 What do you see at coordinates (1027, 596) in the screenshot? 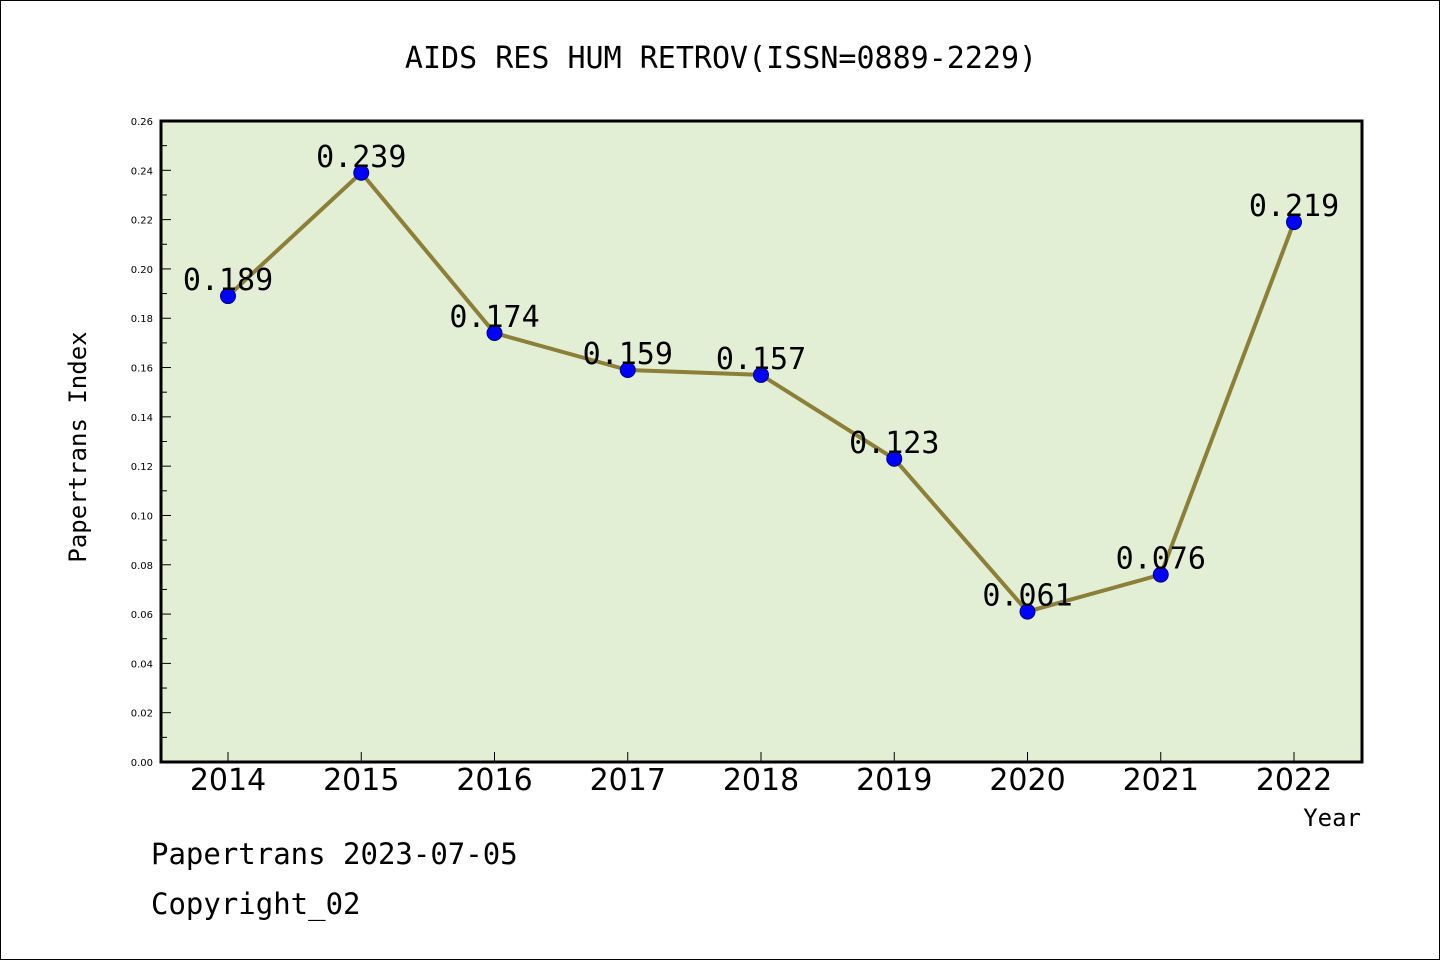
I see `data-label: 0.061` at bounding box center [1027, 596].